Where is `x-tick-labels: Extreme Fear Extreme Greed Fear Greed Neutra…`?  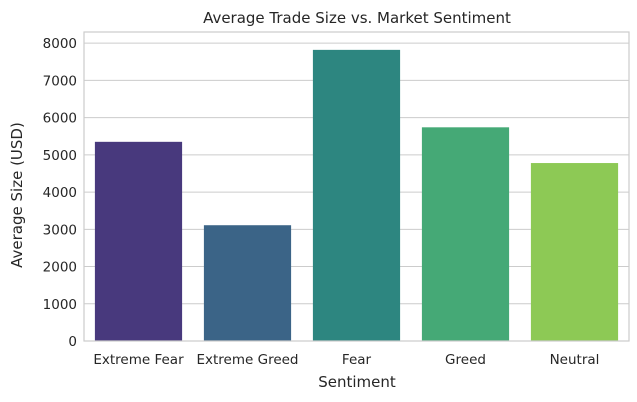
x-tick-labels: Extreme Fear Extreme Greed Fear Greed Neutra… is located at coordinates (346, 360).